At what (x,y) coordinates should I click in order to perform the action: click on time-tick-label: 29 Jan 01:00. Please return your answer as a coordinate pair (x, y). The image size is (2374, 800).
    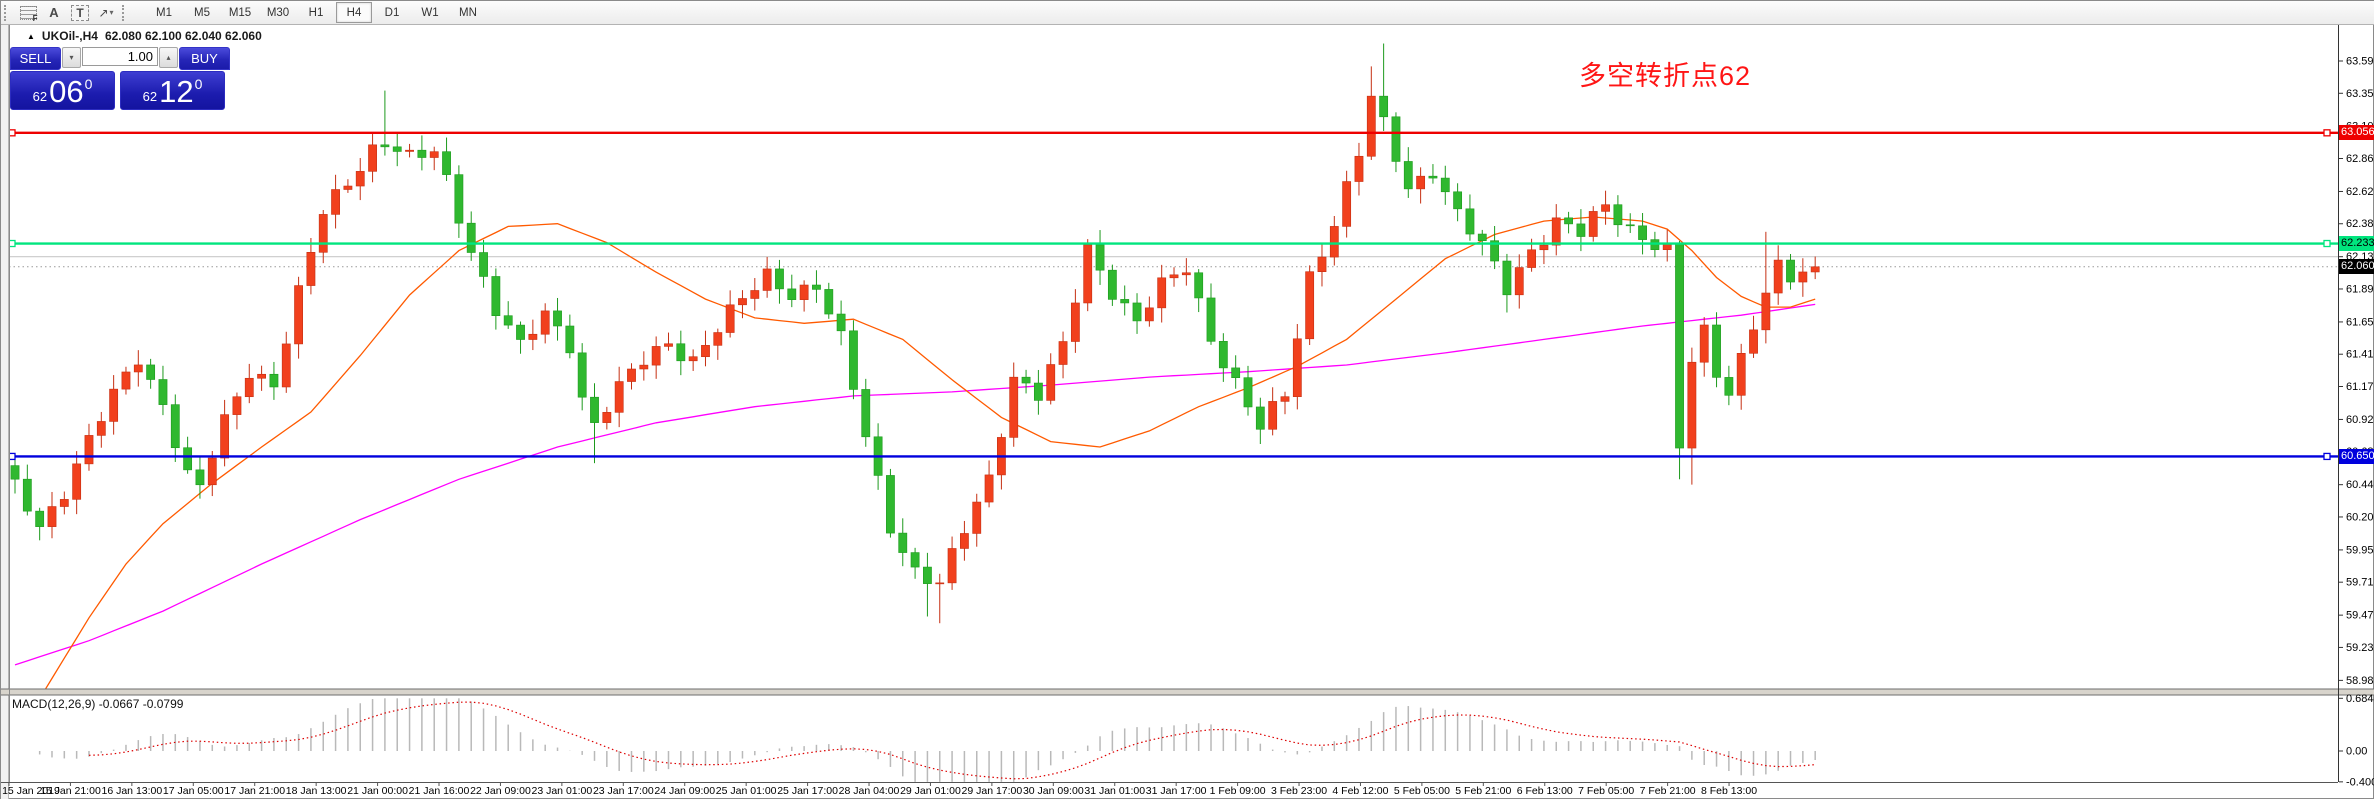
    Looking at the image, I should click on (930, 791).